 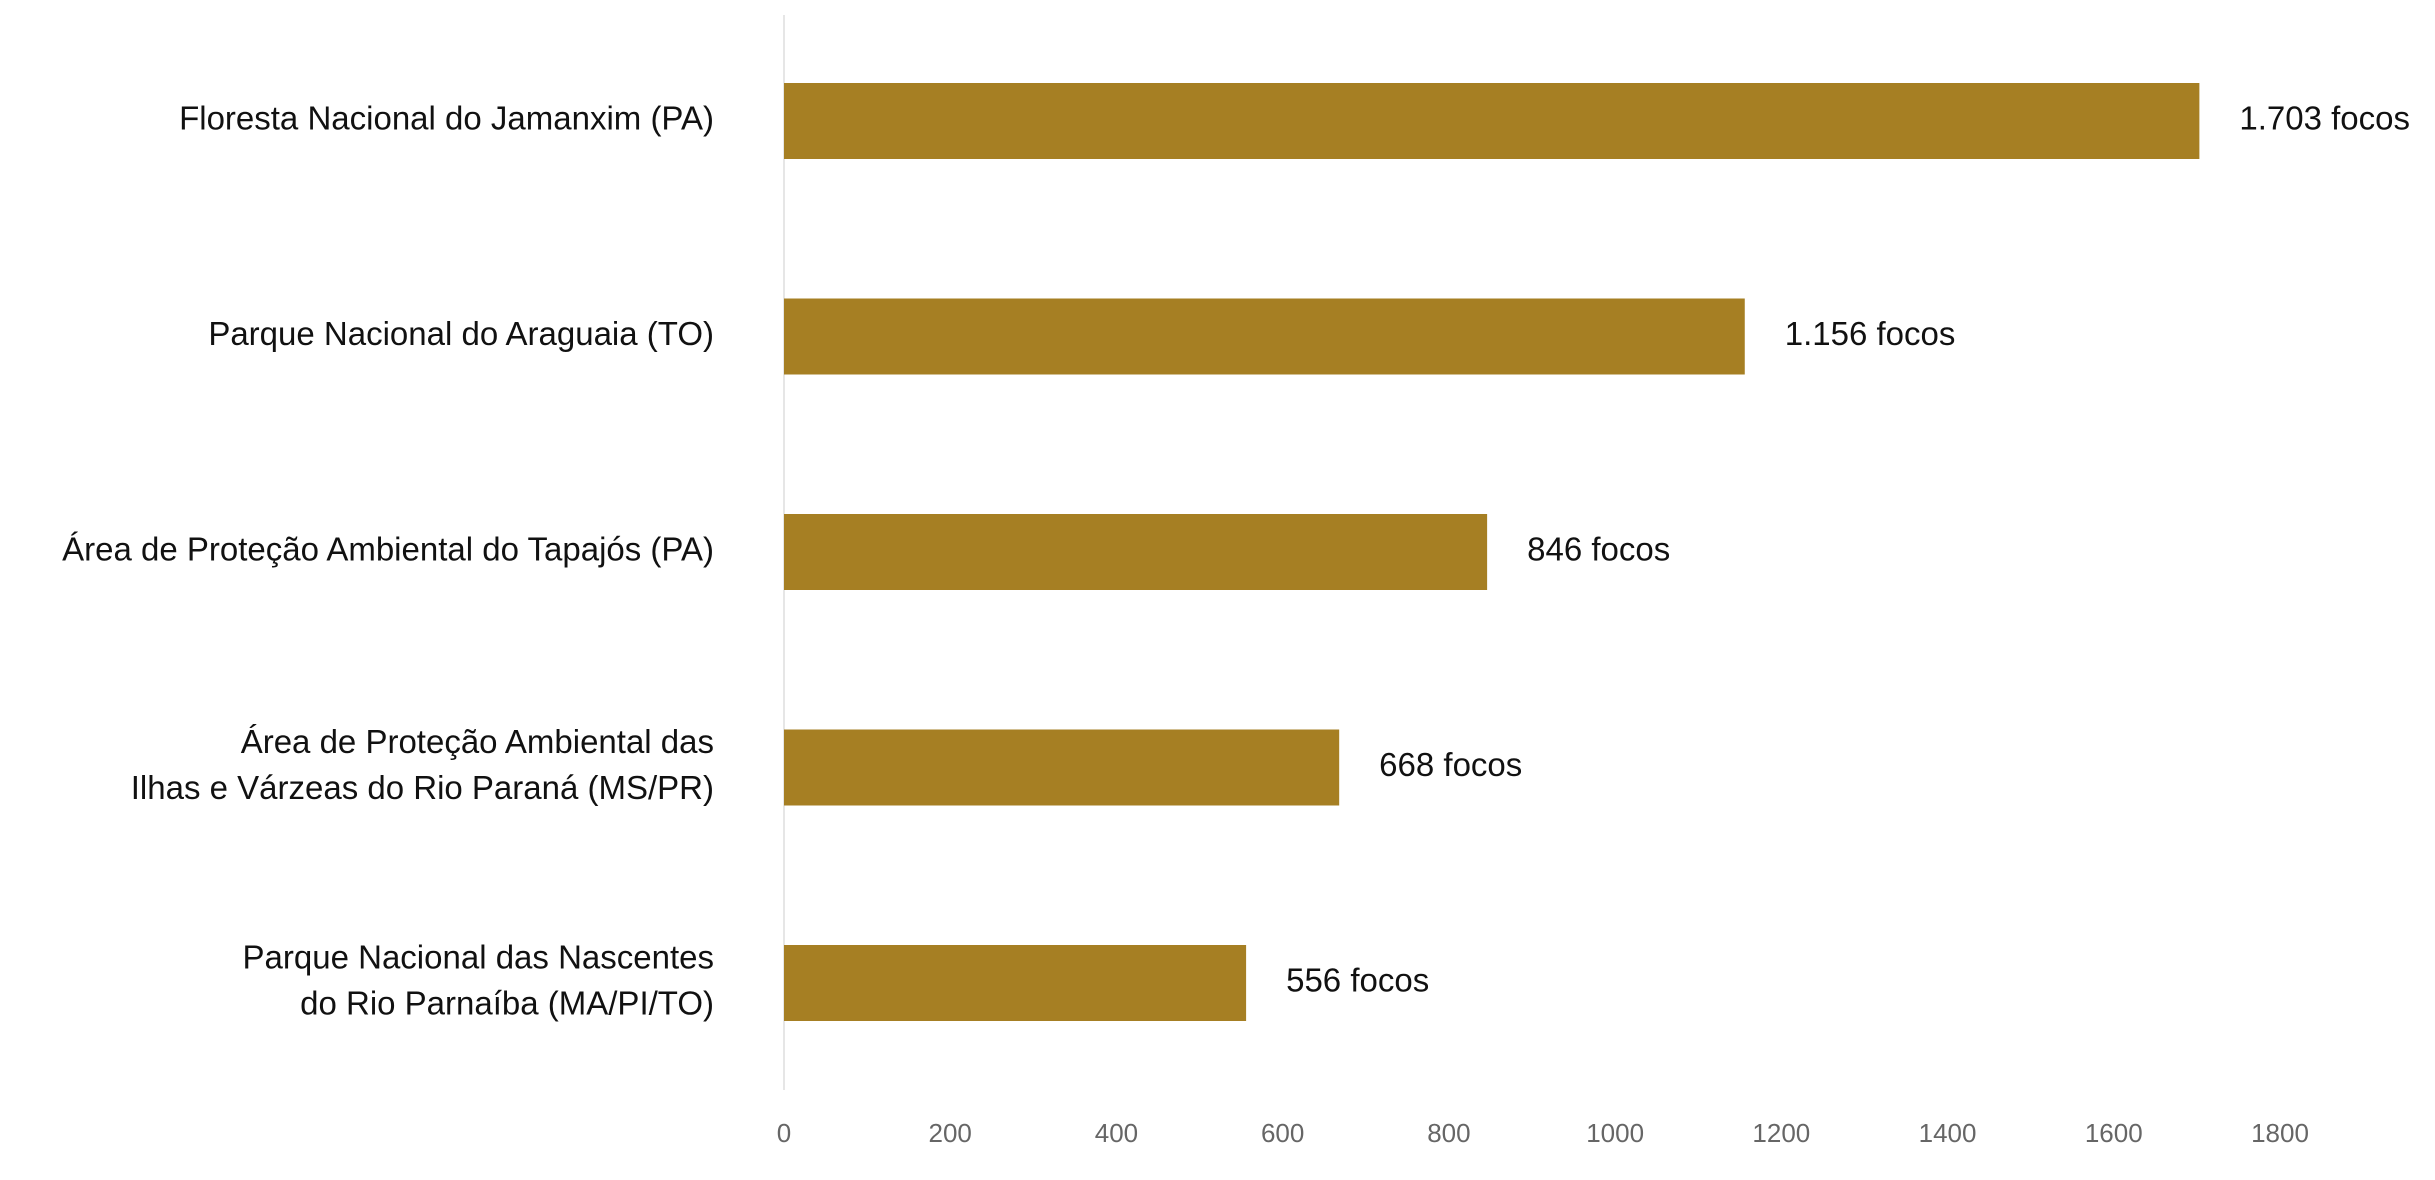 I want to click on y-tick-label: Floresta Nacional do Jamanxim (PA), so click(x=446, y=118).